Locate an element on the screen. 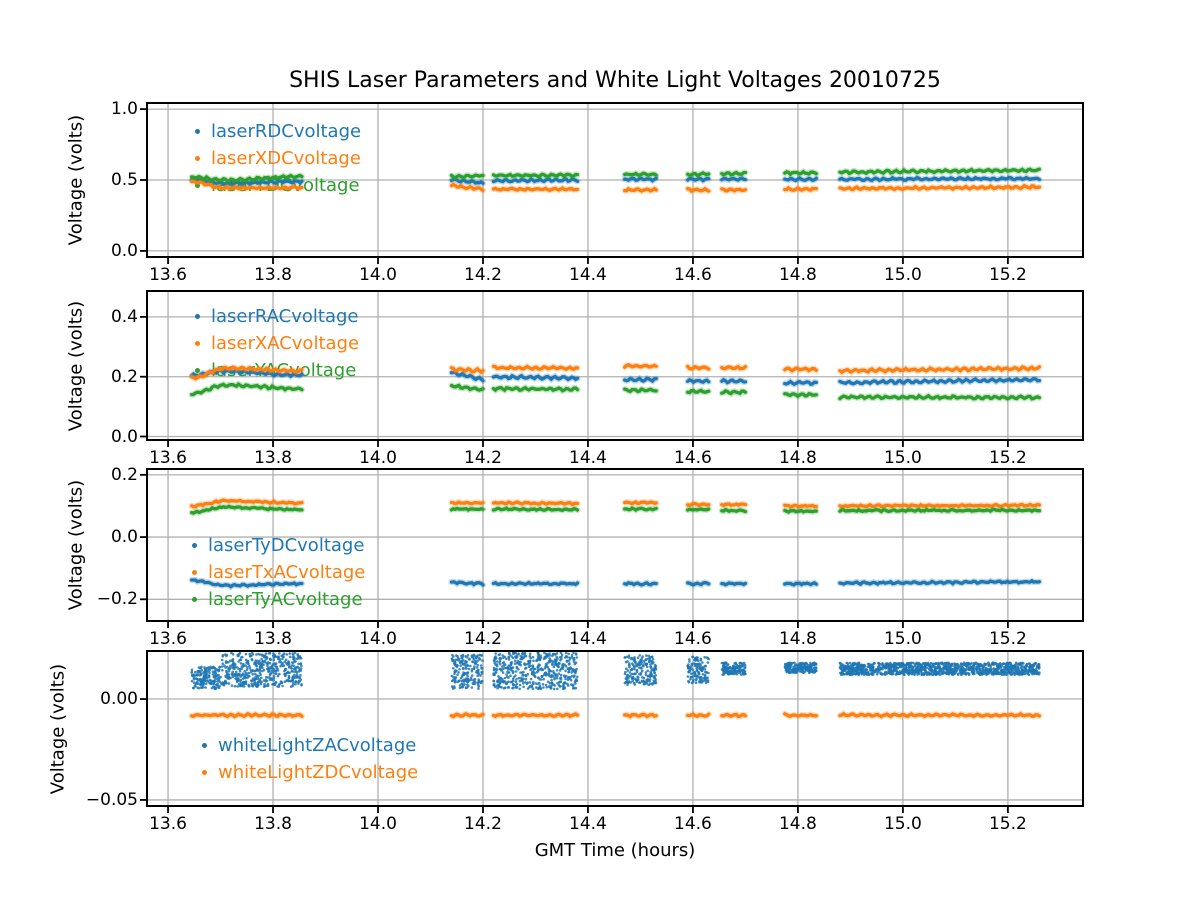 Image resolution: width=1200 pixels, height=900 pixels. series-laserTyDCvoltage is located at coordinates (615, 584).